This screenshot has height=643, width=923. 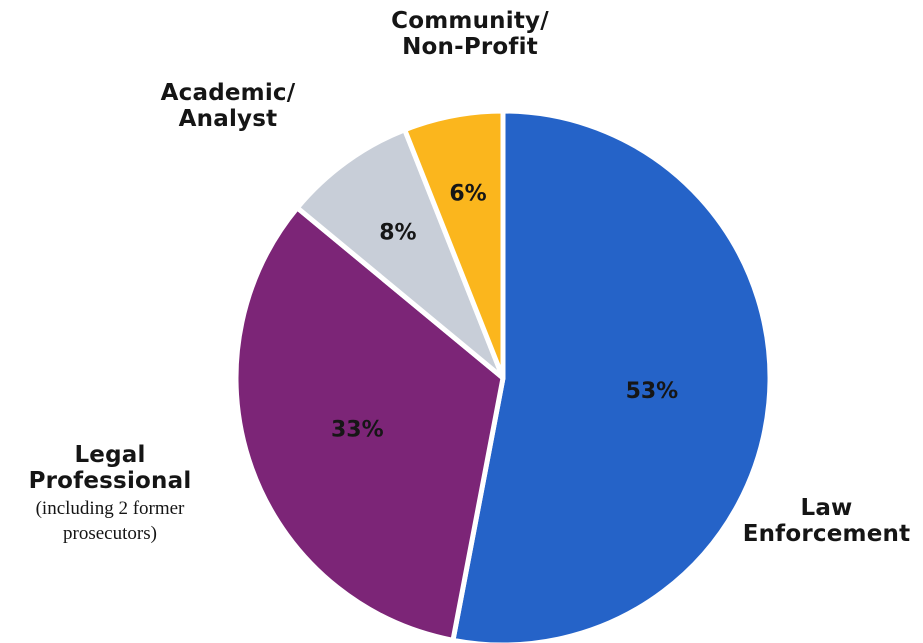 I want to click on academic-analyst-label-line-1: Academic/, so click(x=228, y=93).